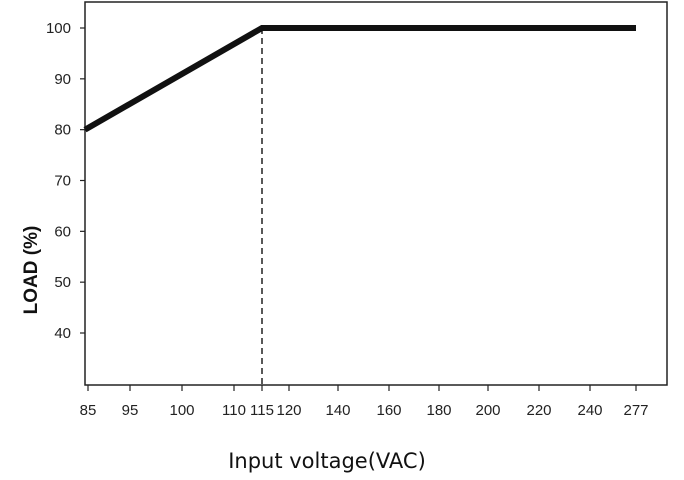 This screenshot has width=684, height=480. I want to click on y-tick-label: 90, so click(62, 79).